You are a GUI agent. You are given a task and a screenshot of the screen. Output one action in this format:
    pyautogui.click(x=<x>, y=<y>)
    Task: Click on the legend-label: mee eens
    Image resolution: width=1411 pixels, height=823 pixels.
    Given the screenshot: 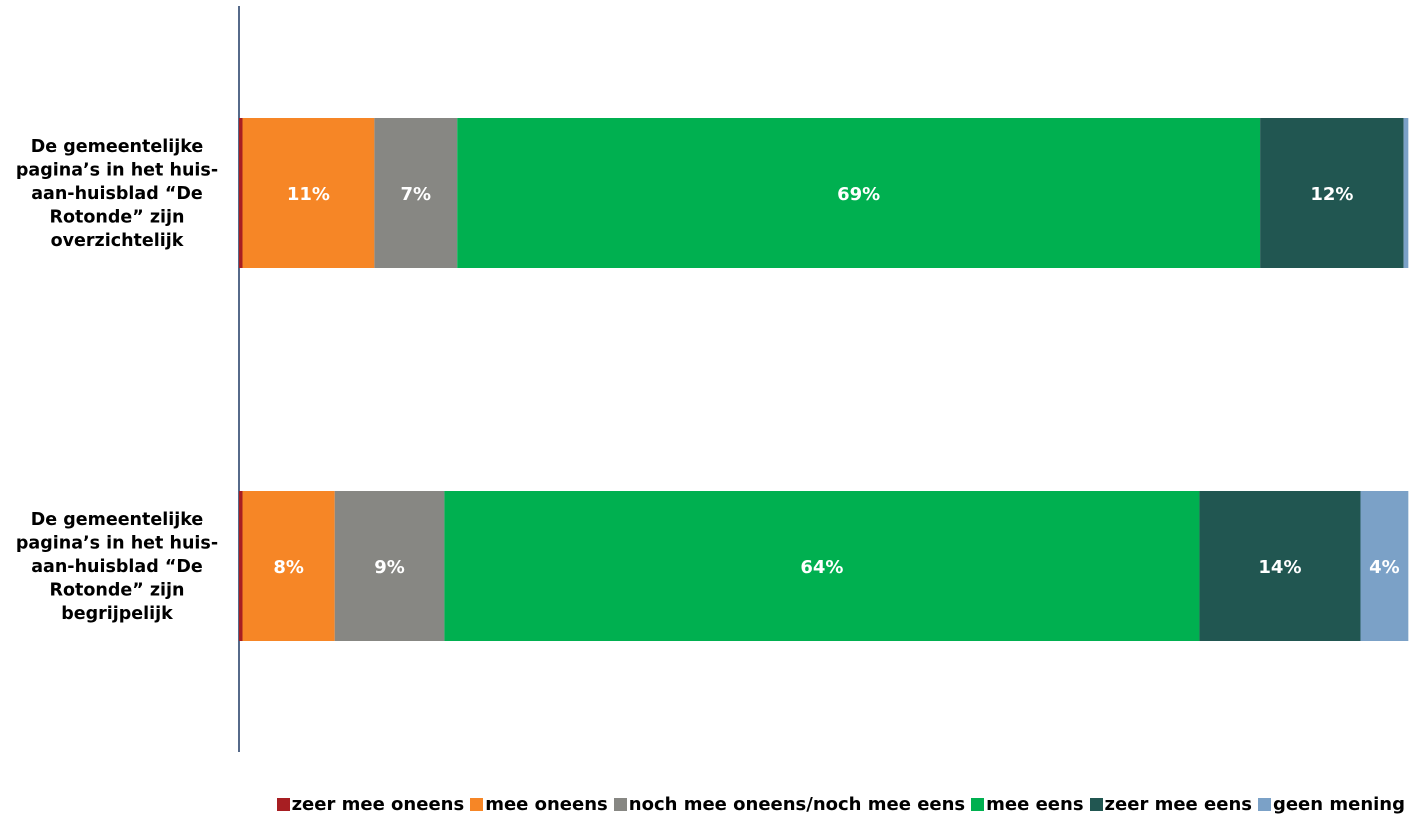 What is the action you would take?
    pyautogui.click(x=1035, y=804)
    